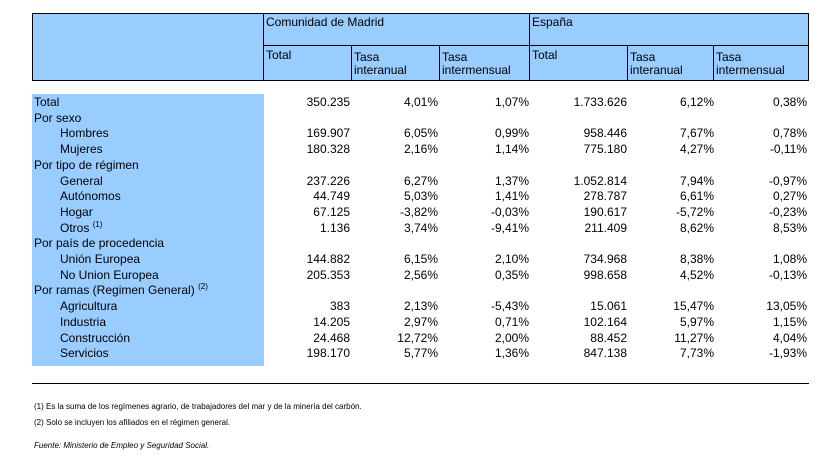 Image resolution: width=828 pixels, height=465 pixels. What do you see at coordinates (750, 63) in the screenshot?
I see `col-header-espana-intermensual: Tasa intermensual` at bounding box center [750, 63].